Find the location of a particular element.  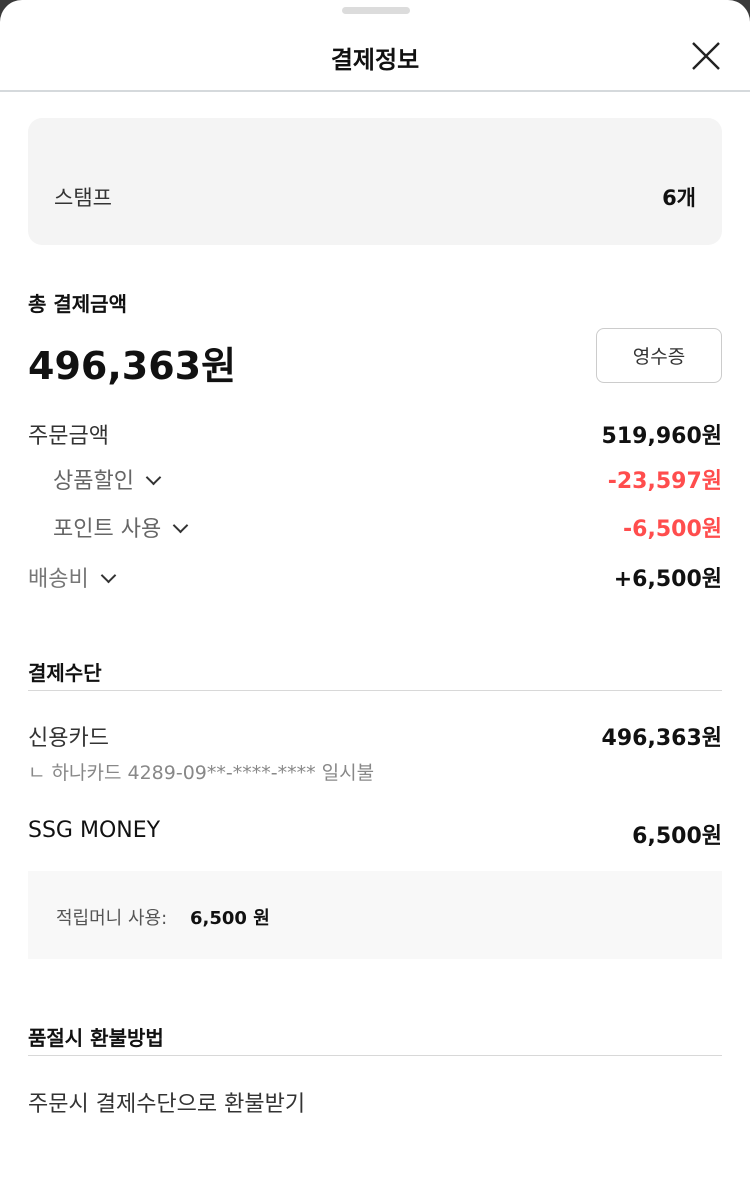

order-amount-label: 주문금액 is located at coordinates (68, 436).